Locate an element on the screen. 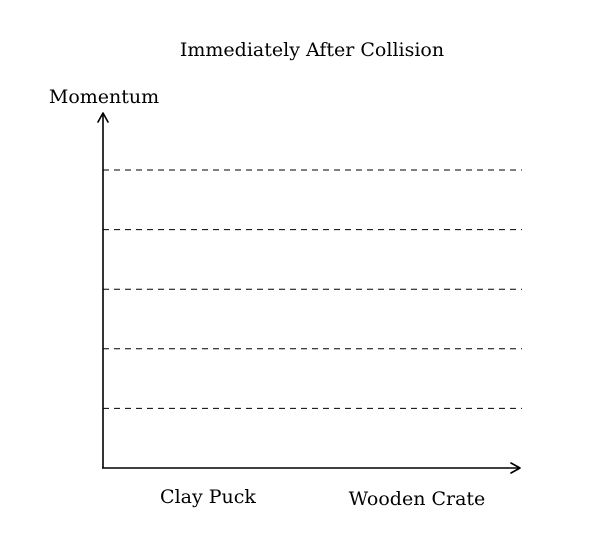 The width and height of the screenshot is (592, 543). x-tick-labels: Clay Puck Wooden Crate is located at coordinates (322, 498).